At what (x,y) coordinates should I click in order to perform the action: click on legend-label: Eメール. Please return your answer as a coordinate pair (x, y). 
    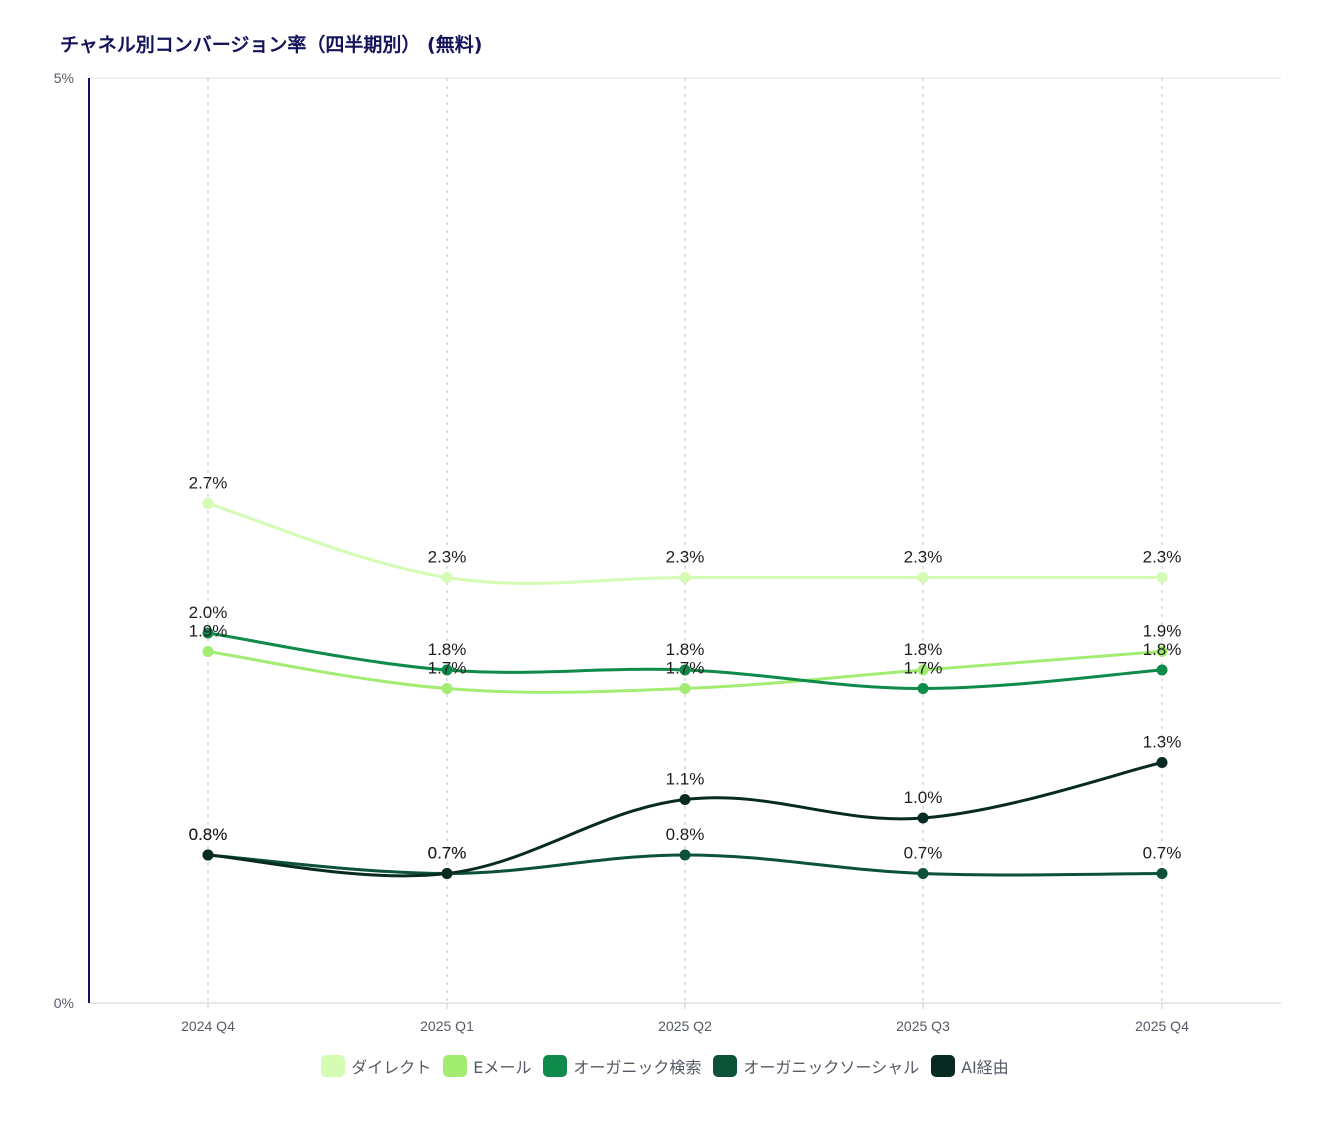
    Looking at the image, I should click on (502, 1067).